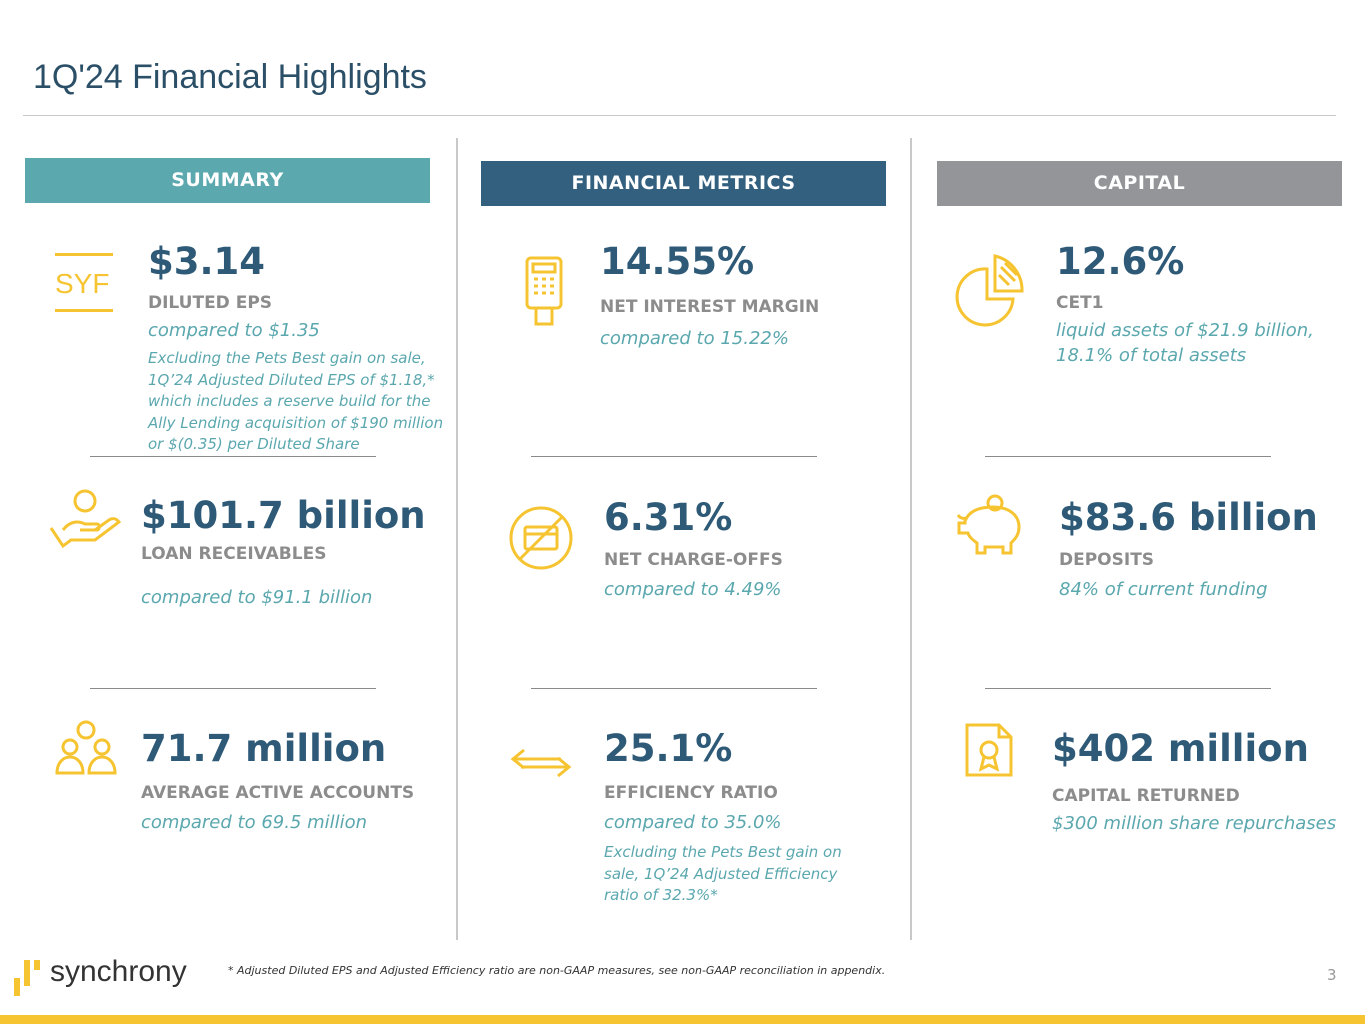 The height and width of the screenshot is (1024, 1365). Describe the element at coordinates (541, 538) in the screenshot. I see `no-card-icon` at that location.